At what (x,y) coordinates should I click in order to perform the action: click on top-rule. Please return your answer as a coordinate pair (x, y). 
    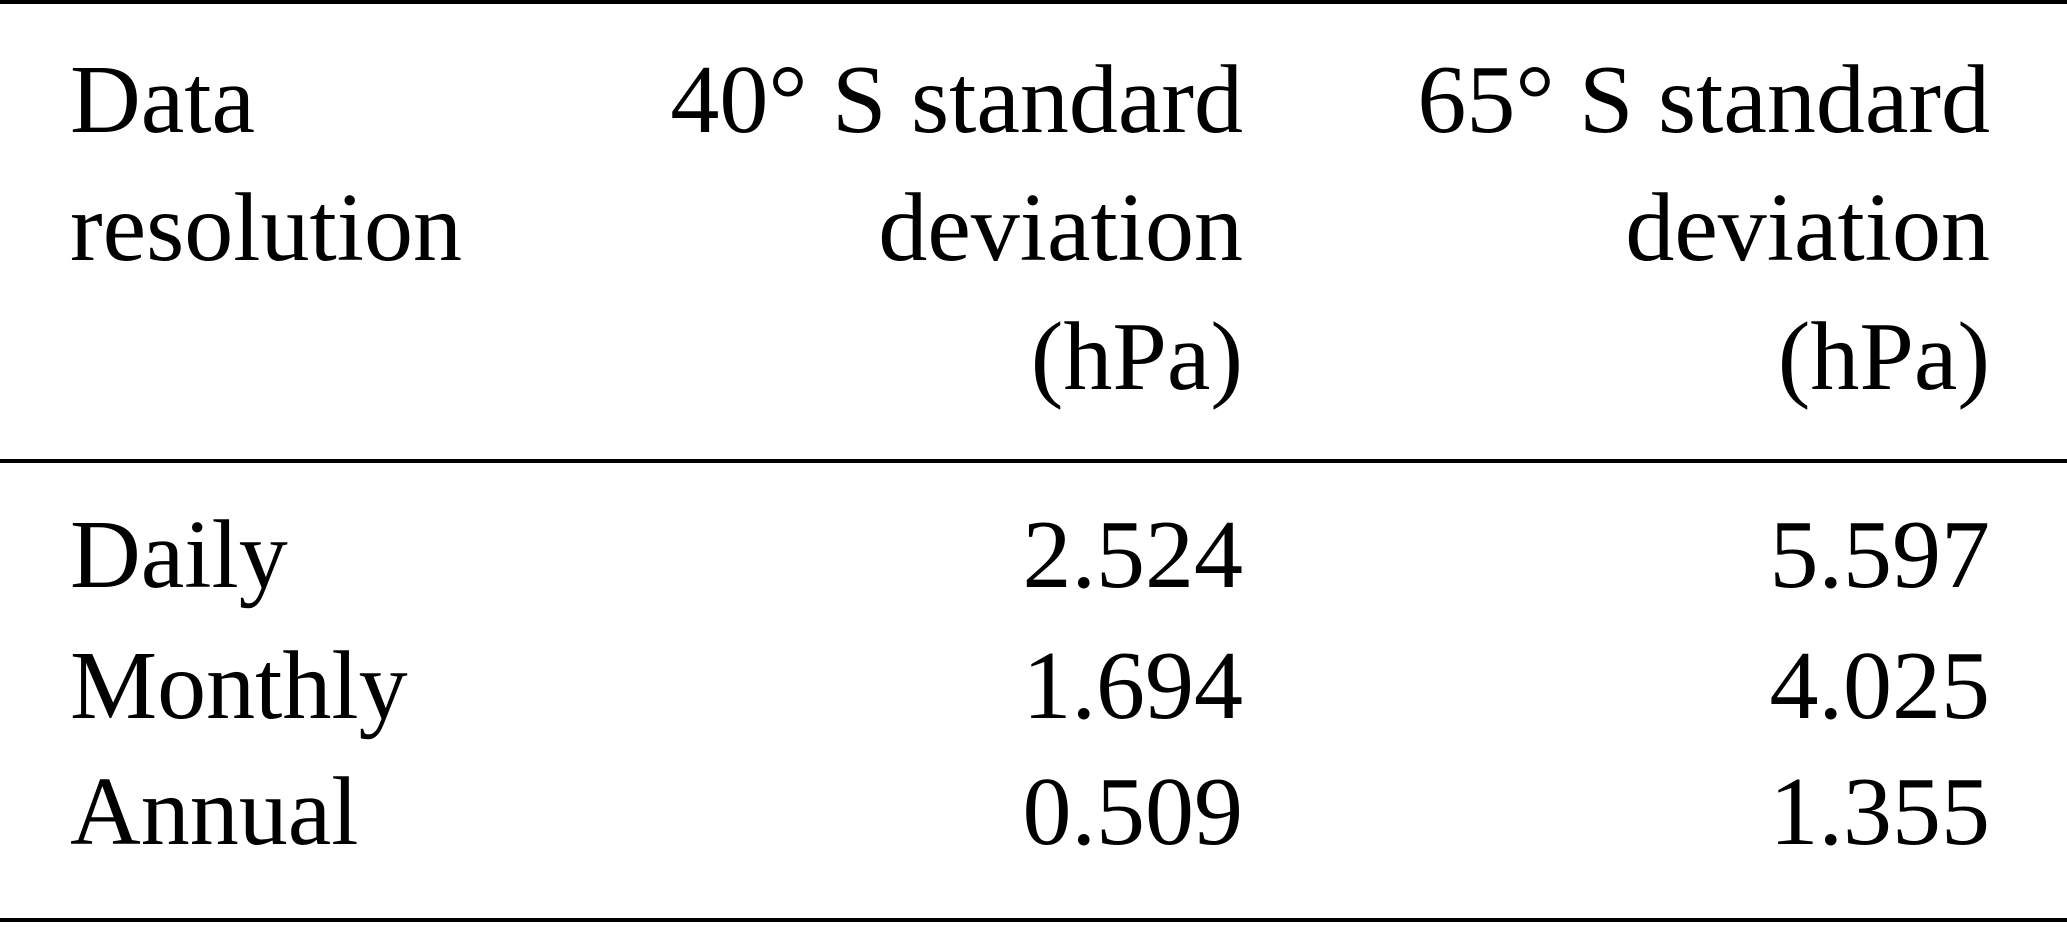
    Looking at the image, I should click on (1033, 2).